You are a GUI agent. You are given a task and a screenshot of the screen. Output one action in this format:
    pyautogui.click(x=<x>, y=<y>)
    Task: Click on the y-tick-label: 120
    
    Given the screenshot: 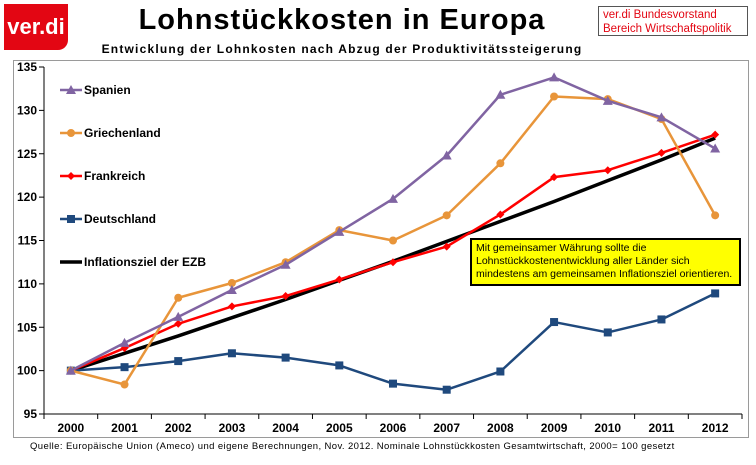 What is the action you would take?
    pyautogui.click(x=27, y=197)
    